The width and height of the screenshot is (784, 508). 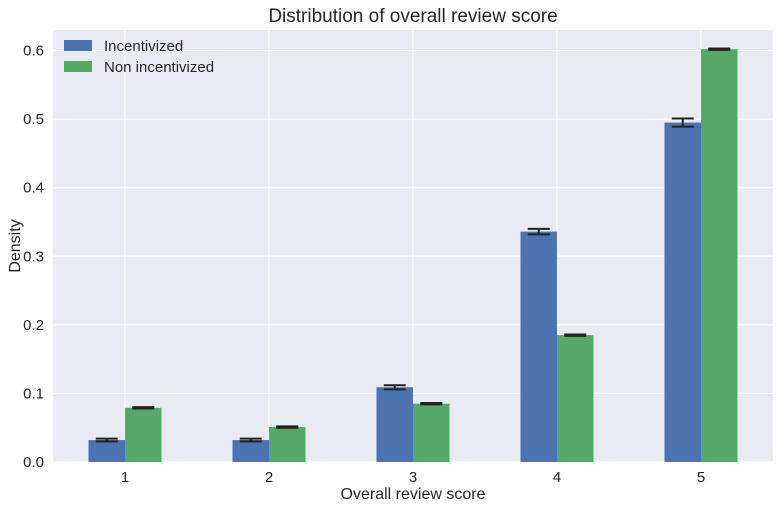 What do you see at coordinates (33, 51) in the screenshot?
I see `y-tick-label: 0.6` at bounding box center [33, 51].